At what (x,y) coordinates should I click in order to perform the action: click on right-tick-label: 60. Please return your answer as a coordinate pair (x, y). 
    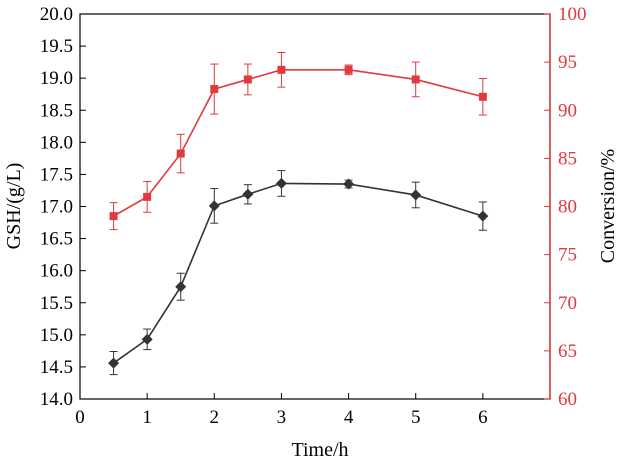
    Looking at the image, I should click on (567, 399).